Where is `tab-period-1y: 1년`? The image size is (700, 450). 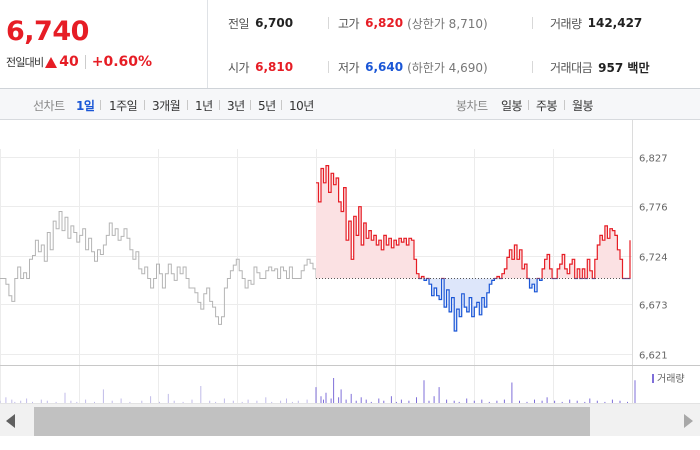
tab-period-1y: 1년 is located at coordinates (204, 106).